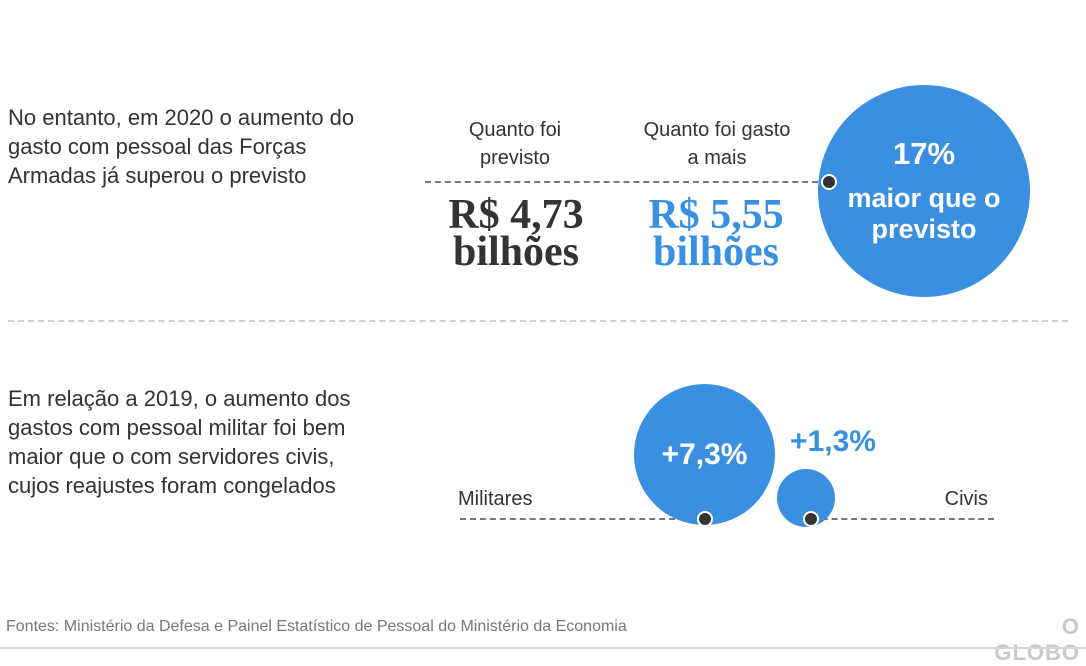 Image resolution: width=1086 pixels, height=666 pixels. Describe the element at coordinates (516, 233) in the screenshot. I see `forecast-value: R$ 4,73 bilhões` at that location.